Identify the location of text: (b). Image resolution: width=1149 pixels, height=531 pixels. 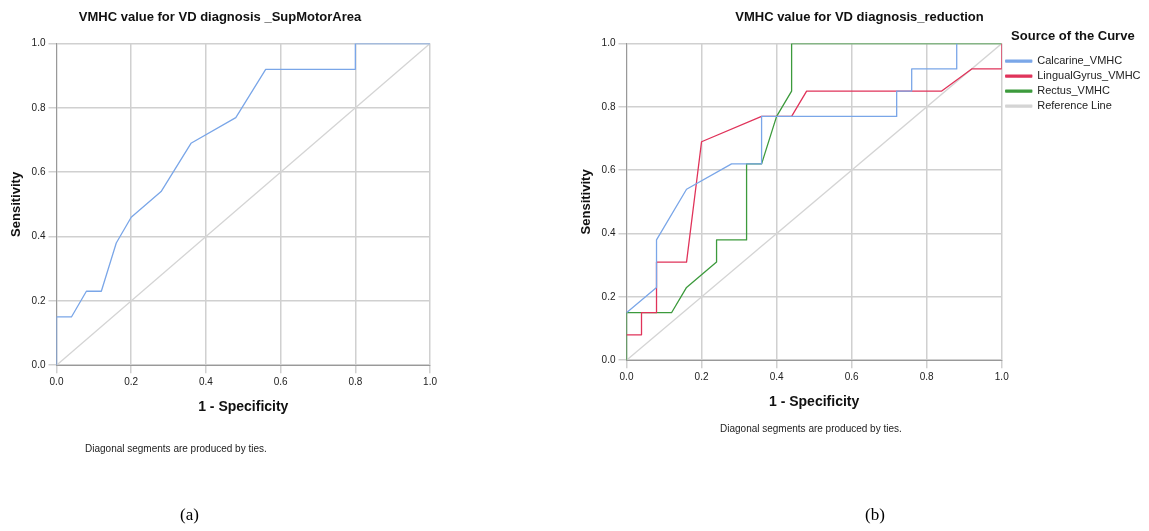
(875, 515).